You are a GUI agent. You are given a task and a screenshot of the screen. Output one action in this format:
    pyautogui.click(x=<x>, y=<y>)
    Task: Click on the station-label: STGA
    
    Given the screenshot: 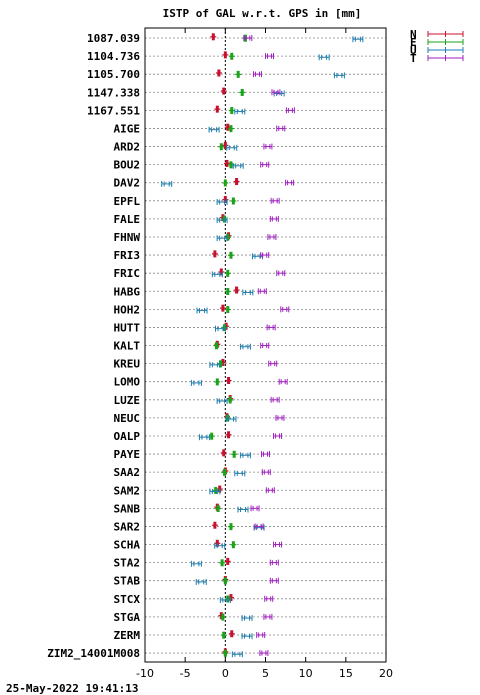 What is the action you would take?
    pyautogui.click(x=127, y=617)
    